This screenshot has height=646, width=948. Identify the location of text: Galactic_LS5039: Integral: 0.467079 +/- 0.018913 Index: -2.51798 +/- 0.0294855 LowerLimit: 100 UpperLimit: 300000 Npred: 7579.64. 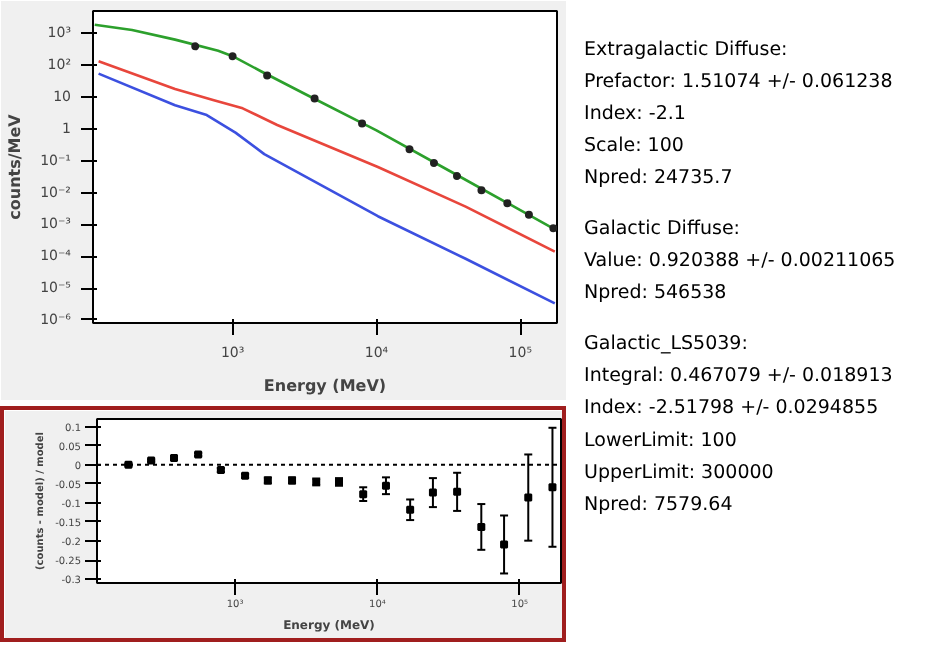
(738, 424).